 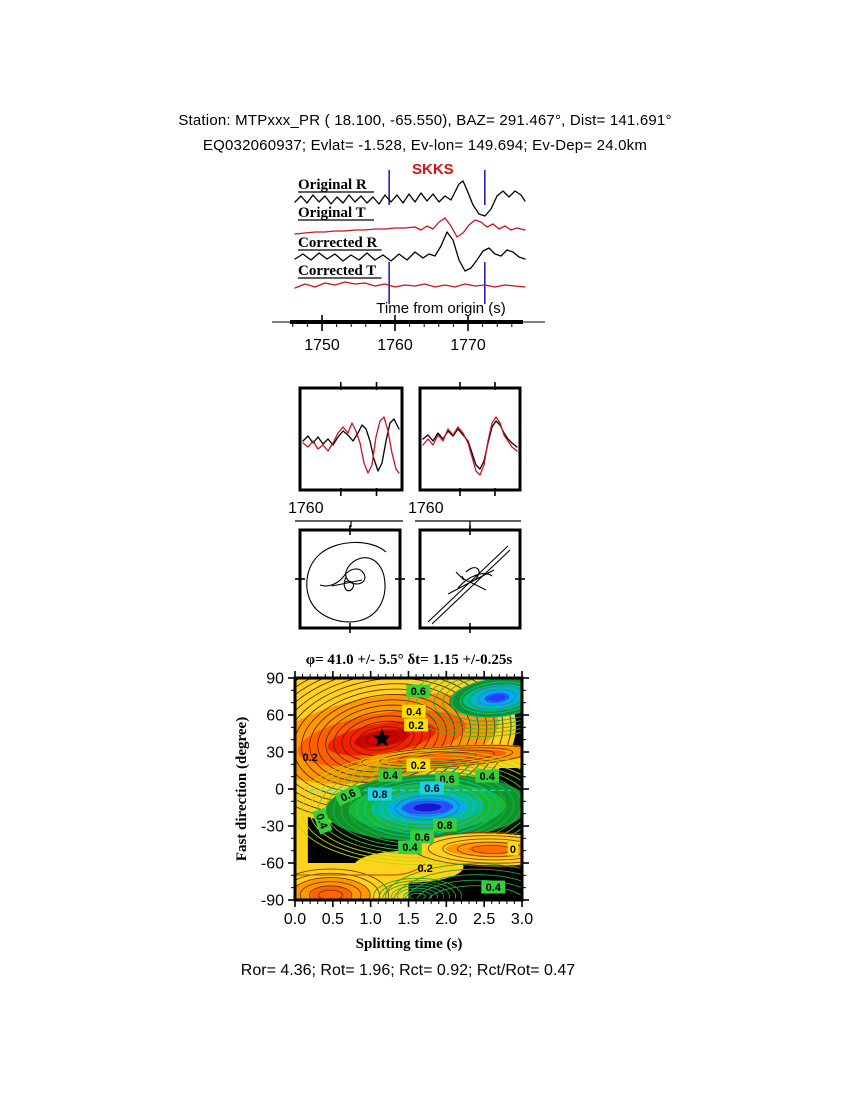 I want to click on x-tick-label: 0.0, so click(x=295, y=919).